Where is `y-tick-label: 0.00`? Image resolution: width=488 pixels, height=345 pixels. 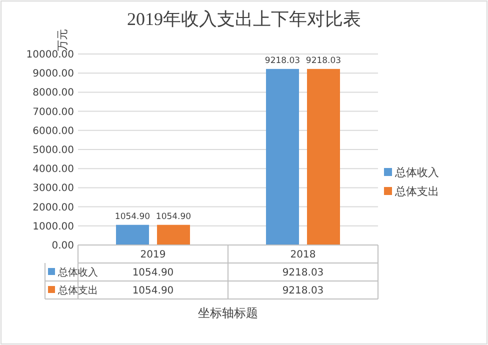
y-tick-label: 0.00 is located at coordinates (63, 246).